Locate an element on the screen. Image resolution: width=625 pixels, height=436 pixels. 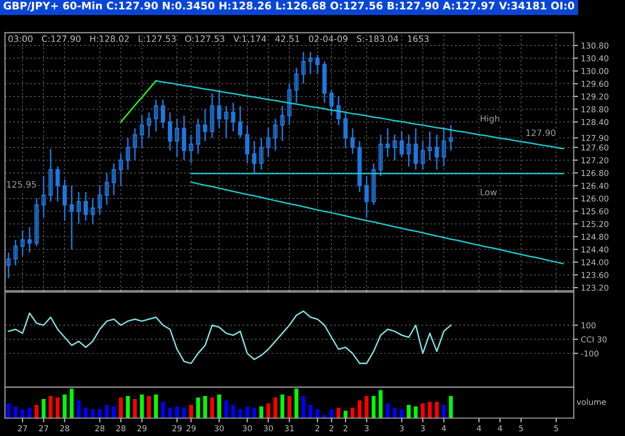
y-tick-label: 123.60 is located at coordinates (595, 275).